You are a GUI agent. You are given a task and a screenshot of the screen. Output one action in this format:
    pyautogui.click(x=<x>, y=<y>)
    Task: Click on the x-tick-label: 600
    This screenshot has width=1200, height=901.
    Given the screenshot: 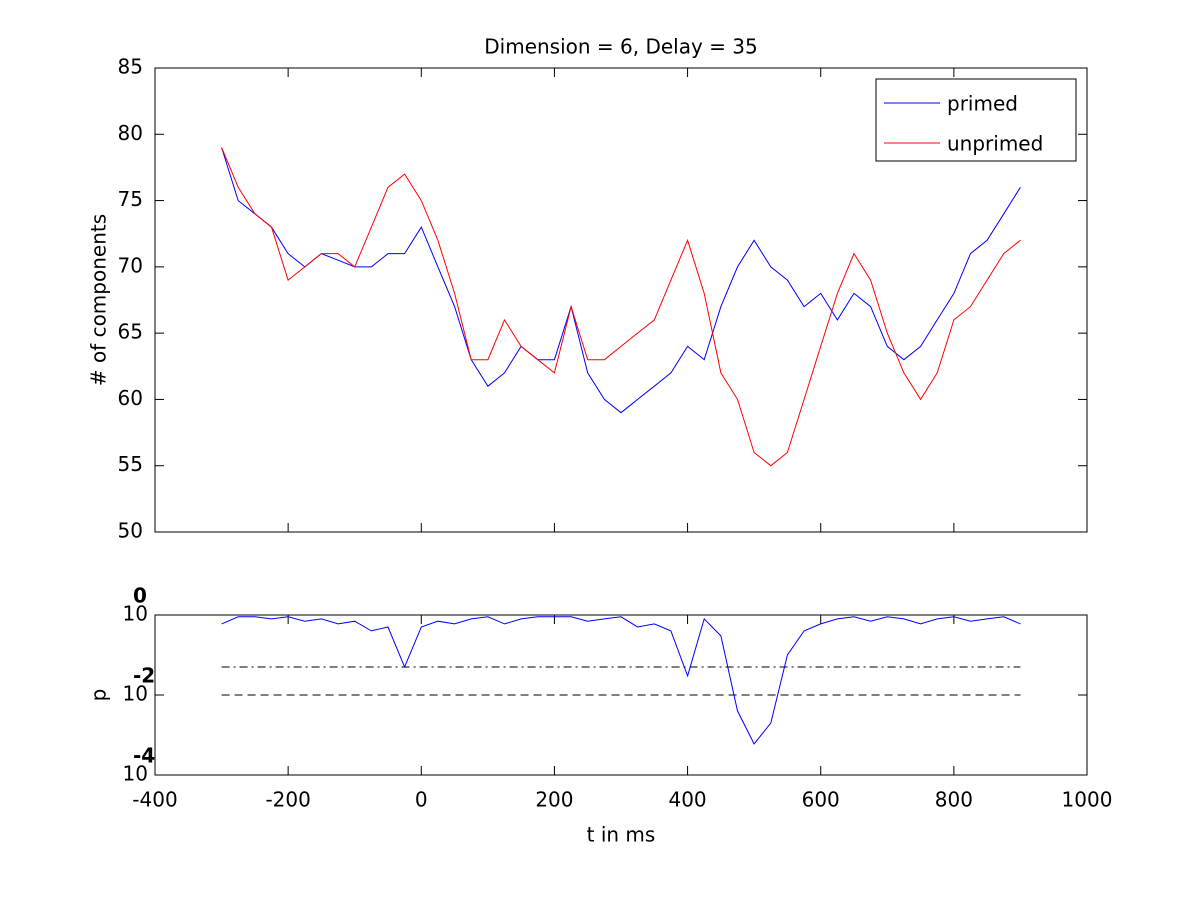 What is the action you would take?
    pyautogui.click(x=821, y=800)
    